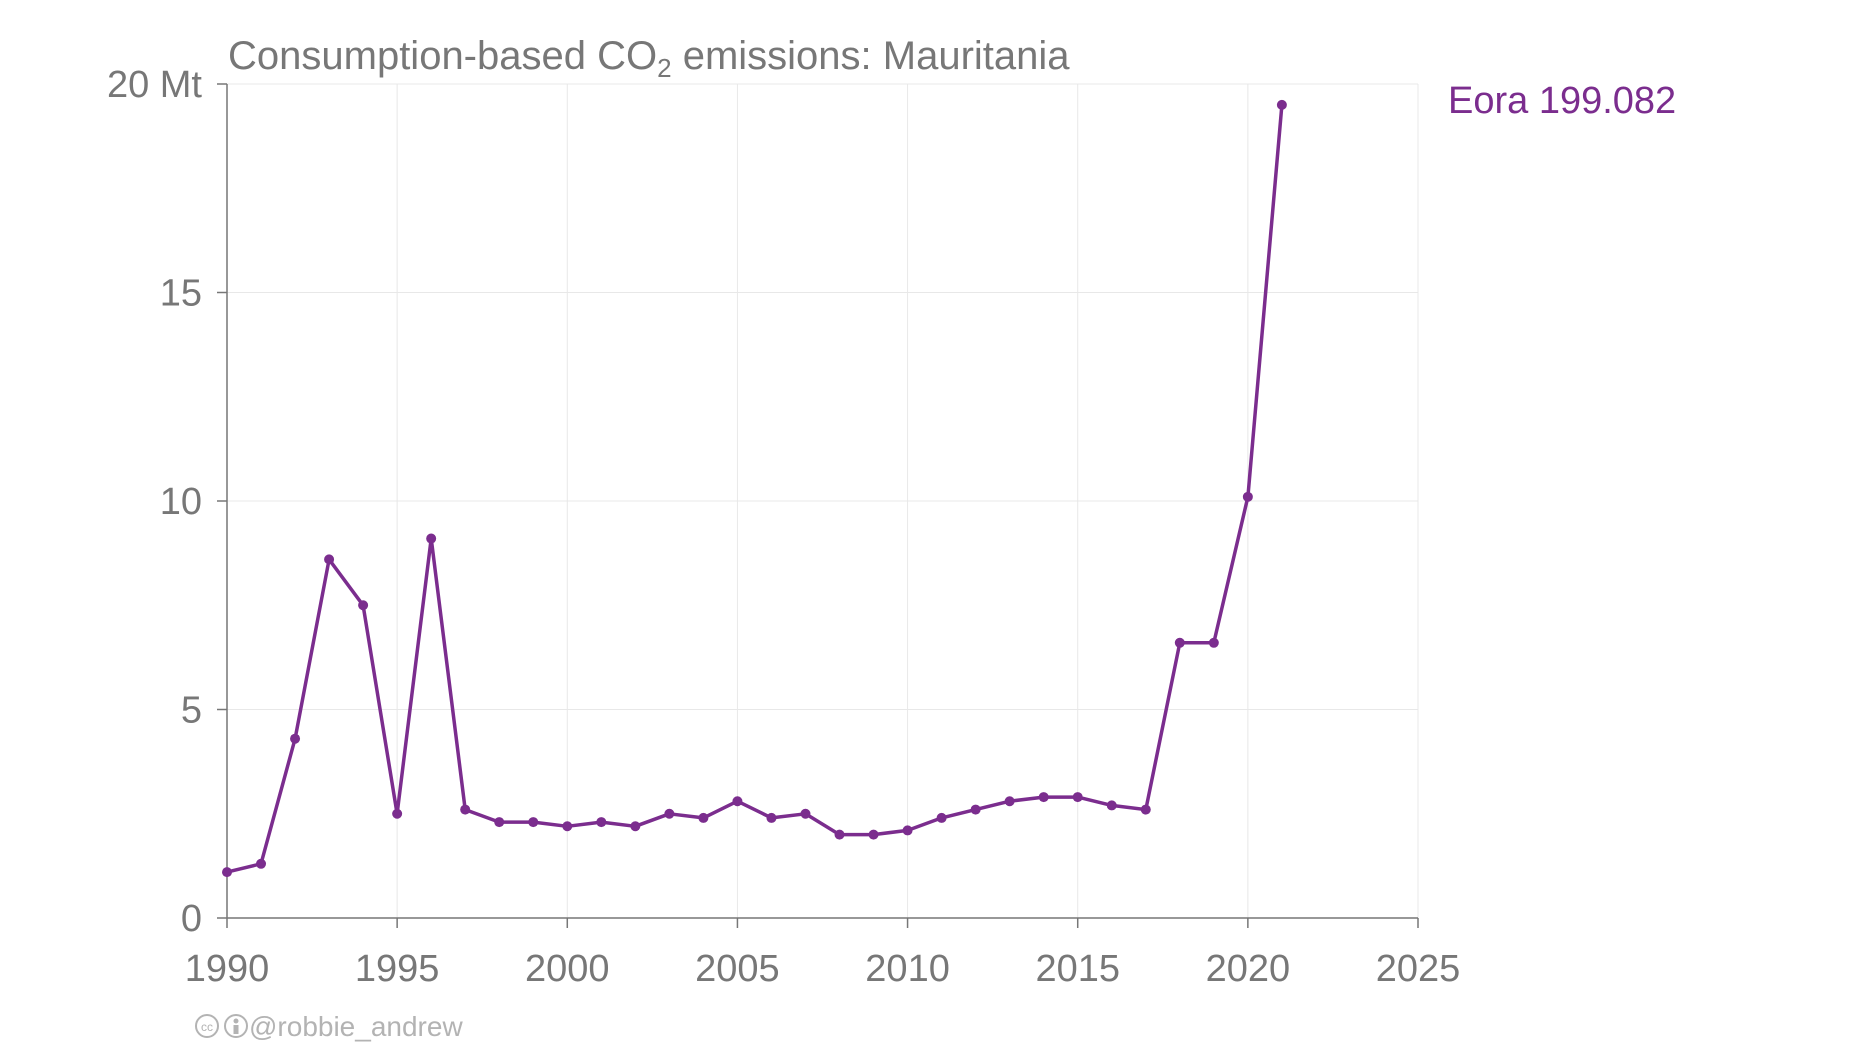  What do you see at coordinates (236, 1026) in the screenshot?
I see `by-icon` at bounding box center [236, 1026].